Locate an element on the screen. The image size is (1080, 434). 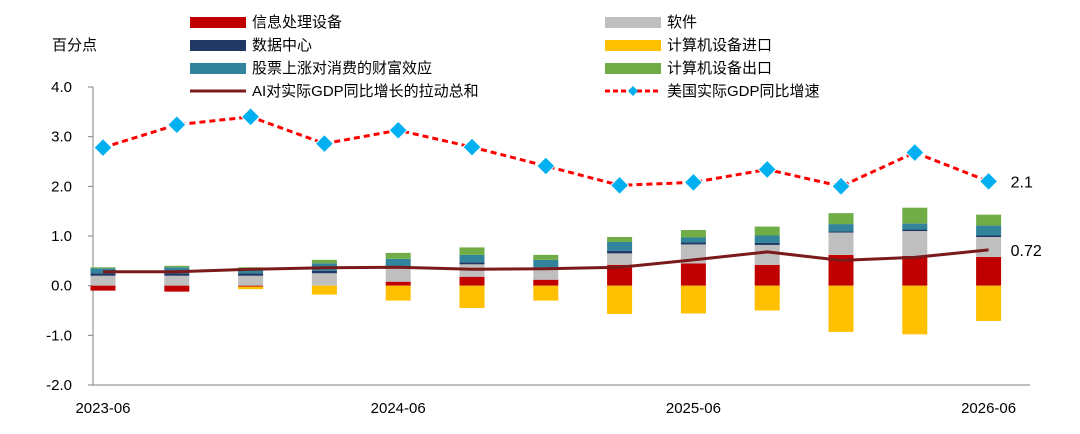
legend-label-software: 软件 is located at coordinates (682, 22).